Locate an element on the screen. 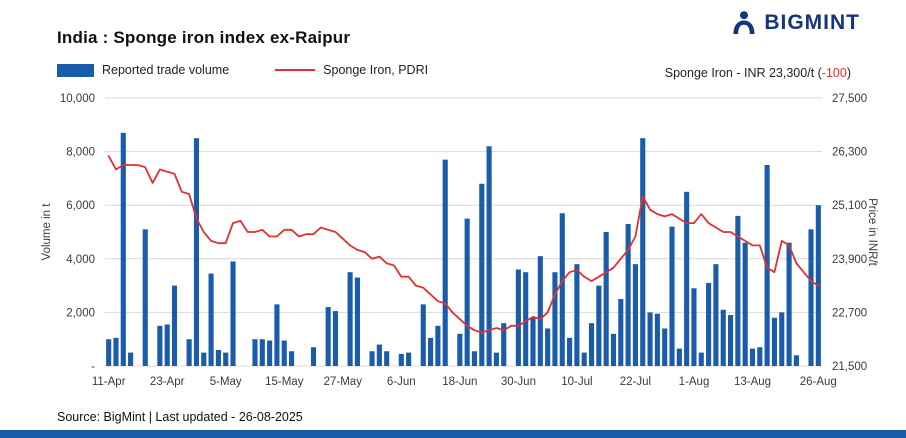 The width and height of the screenshot is (906, 438). price-change-negative: -100 is located at coordinates (834, 73).